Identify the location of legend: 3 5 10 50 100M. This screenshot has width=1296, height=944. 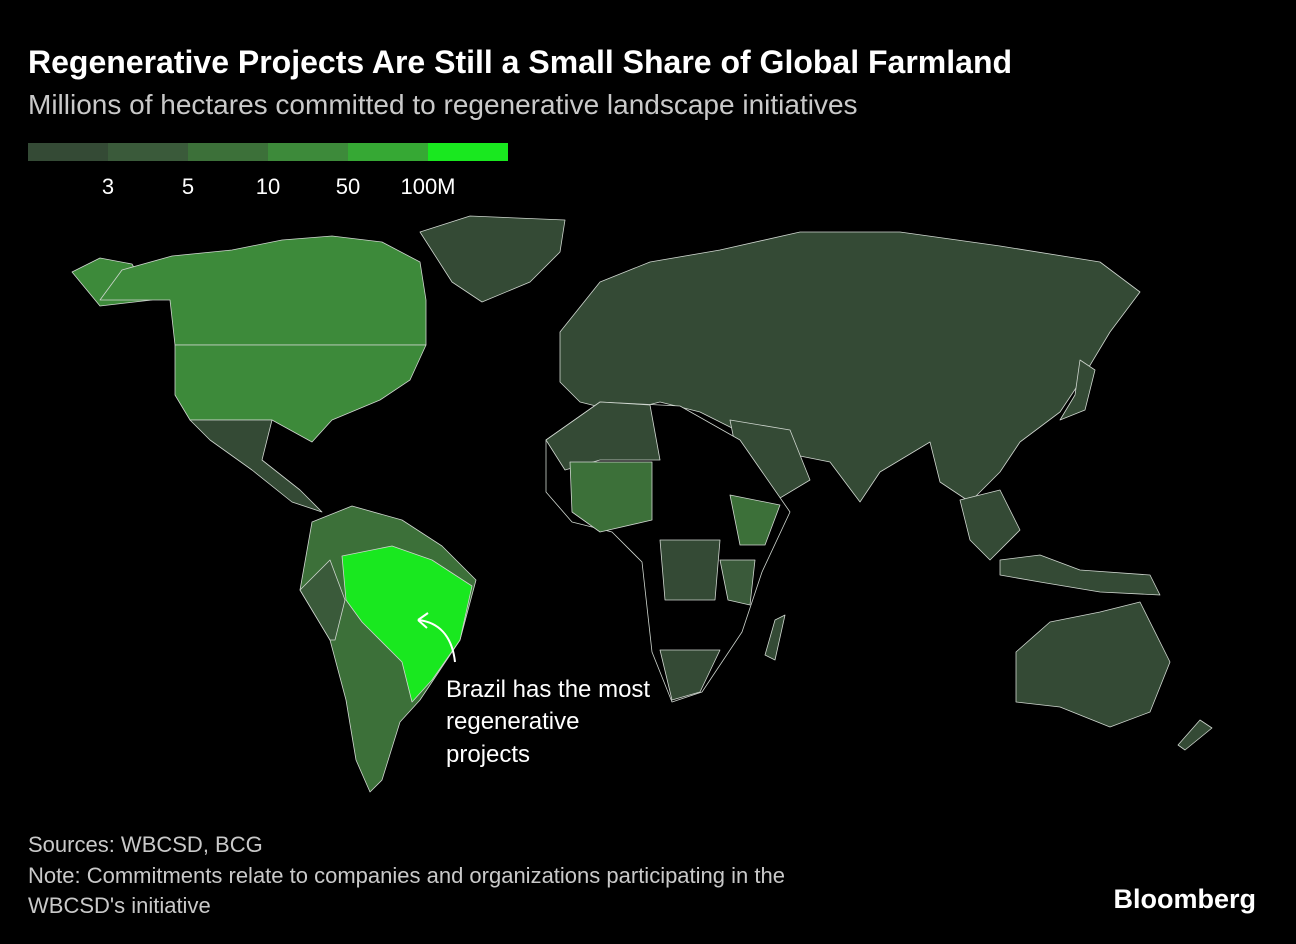
(268, 171).